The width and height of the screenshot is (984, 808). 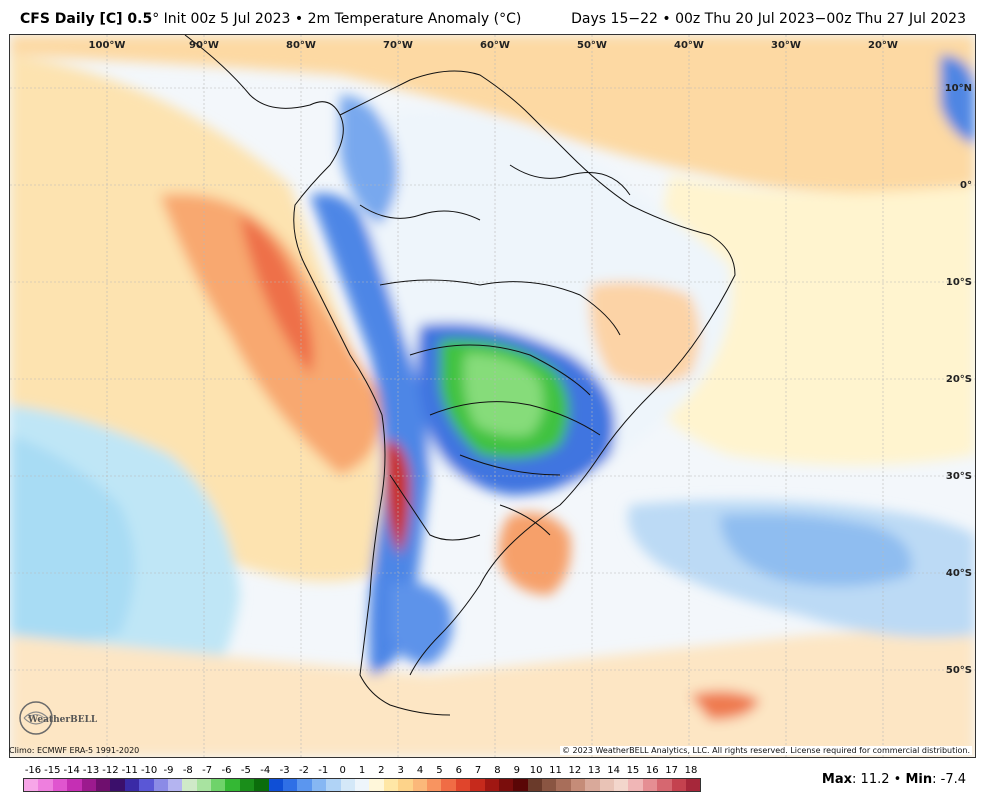 I want to click on colorbar-tick-label: 6, so click(x=458, y=770).